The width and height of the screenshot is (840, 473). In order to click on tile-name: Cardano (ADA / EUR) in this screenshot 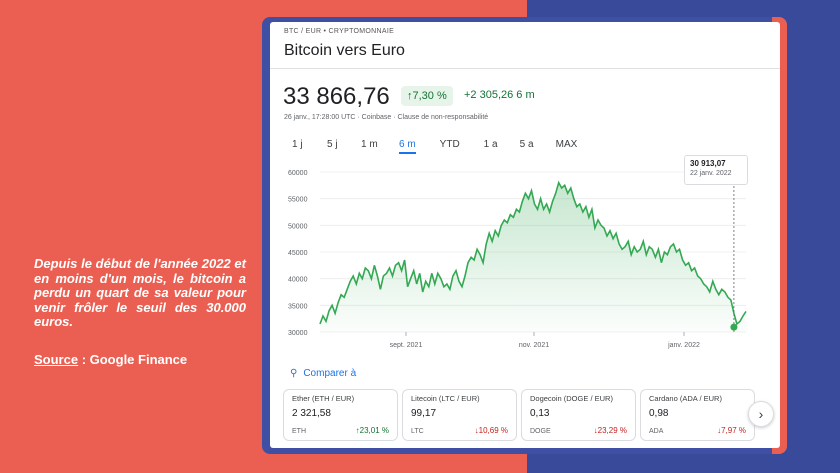, I will do `click(685, 398)`.